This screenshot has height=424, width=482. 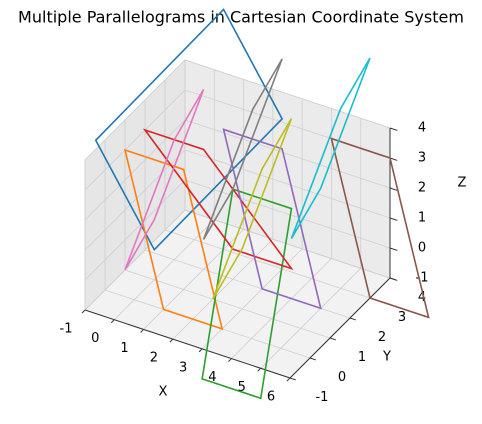 I want to click on x-tick-label: 2, so click(x=154, y=358).